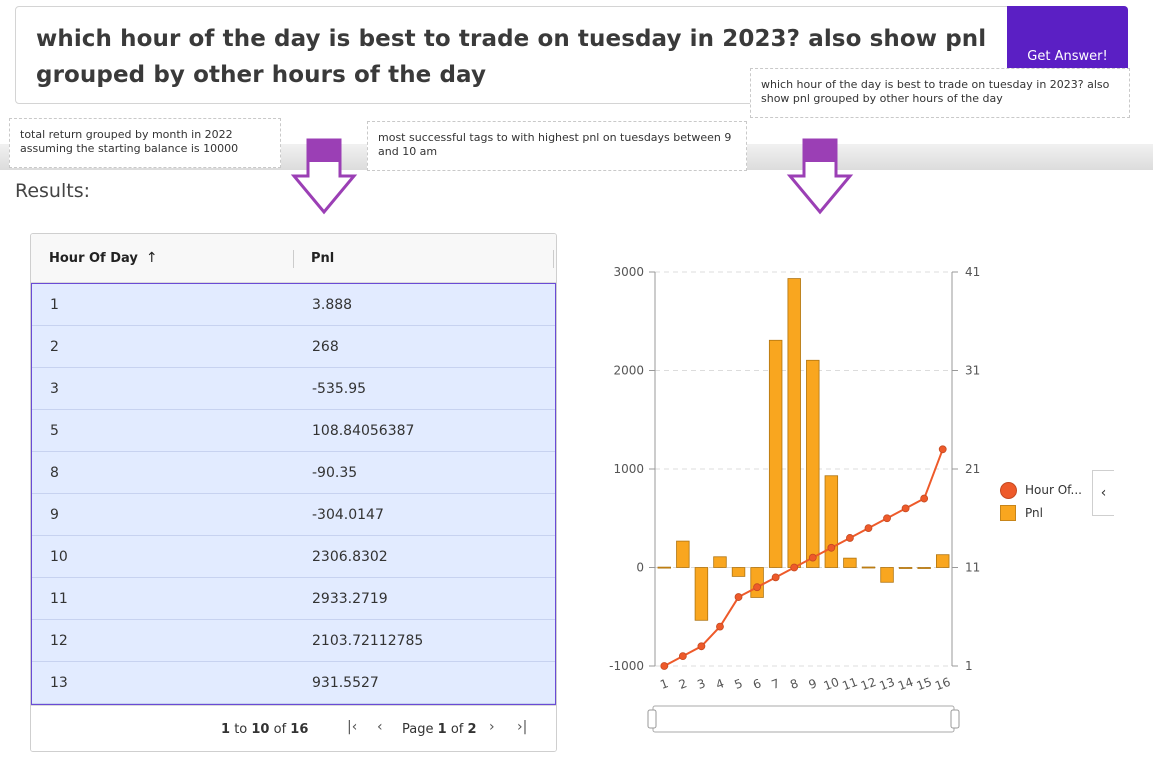 Image resolution: width=1153 pixels, height=761 pixels. Describe the element at coordinates (972, 272) in the screenshot. I see `y-right-tick-label: 41` at that location.